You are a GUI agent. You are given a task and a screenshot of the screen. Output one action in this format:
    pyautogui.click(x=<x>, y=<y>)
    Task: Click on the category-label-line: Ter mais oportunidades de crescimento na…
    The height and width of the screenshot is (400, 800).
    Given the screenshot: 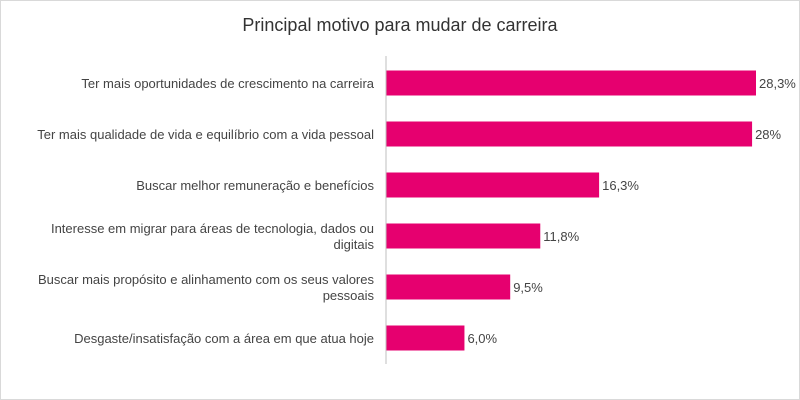 What is the action you would take?
    pyautogui.click(x=227, y=83)
    